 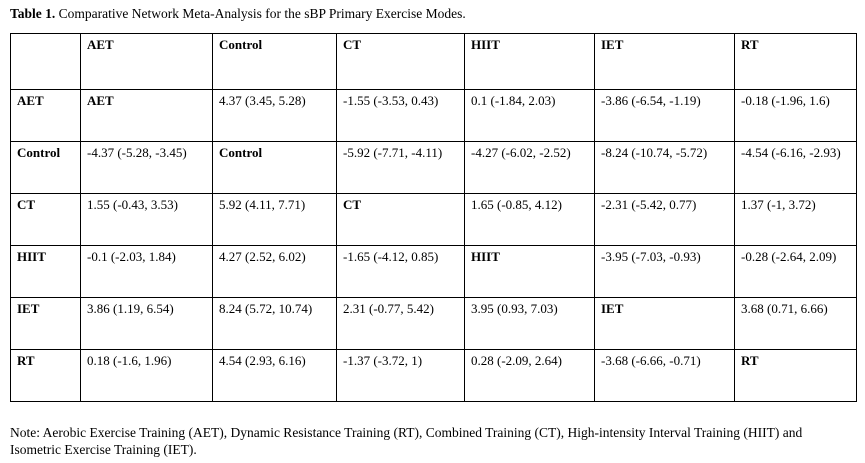 I want to click on table-cell: 3.86 (1.19, 6.54), so click(x=146, y=323).